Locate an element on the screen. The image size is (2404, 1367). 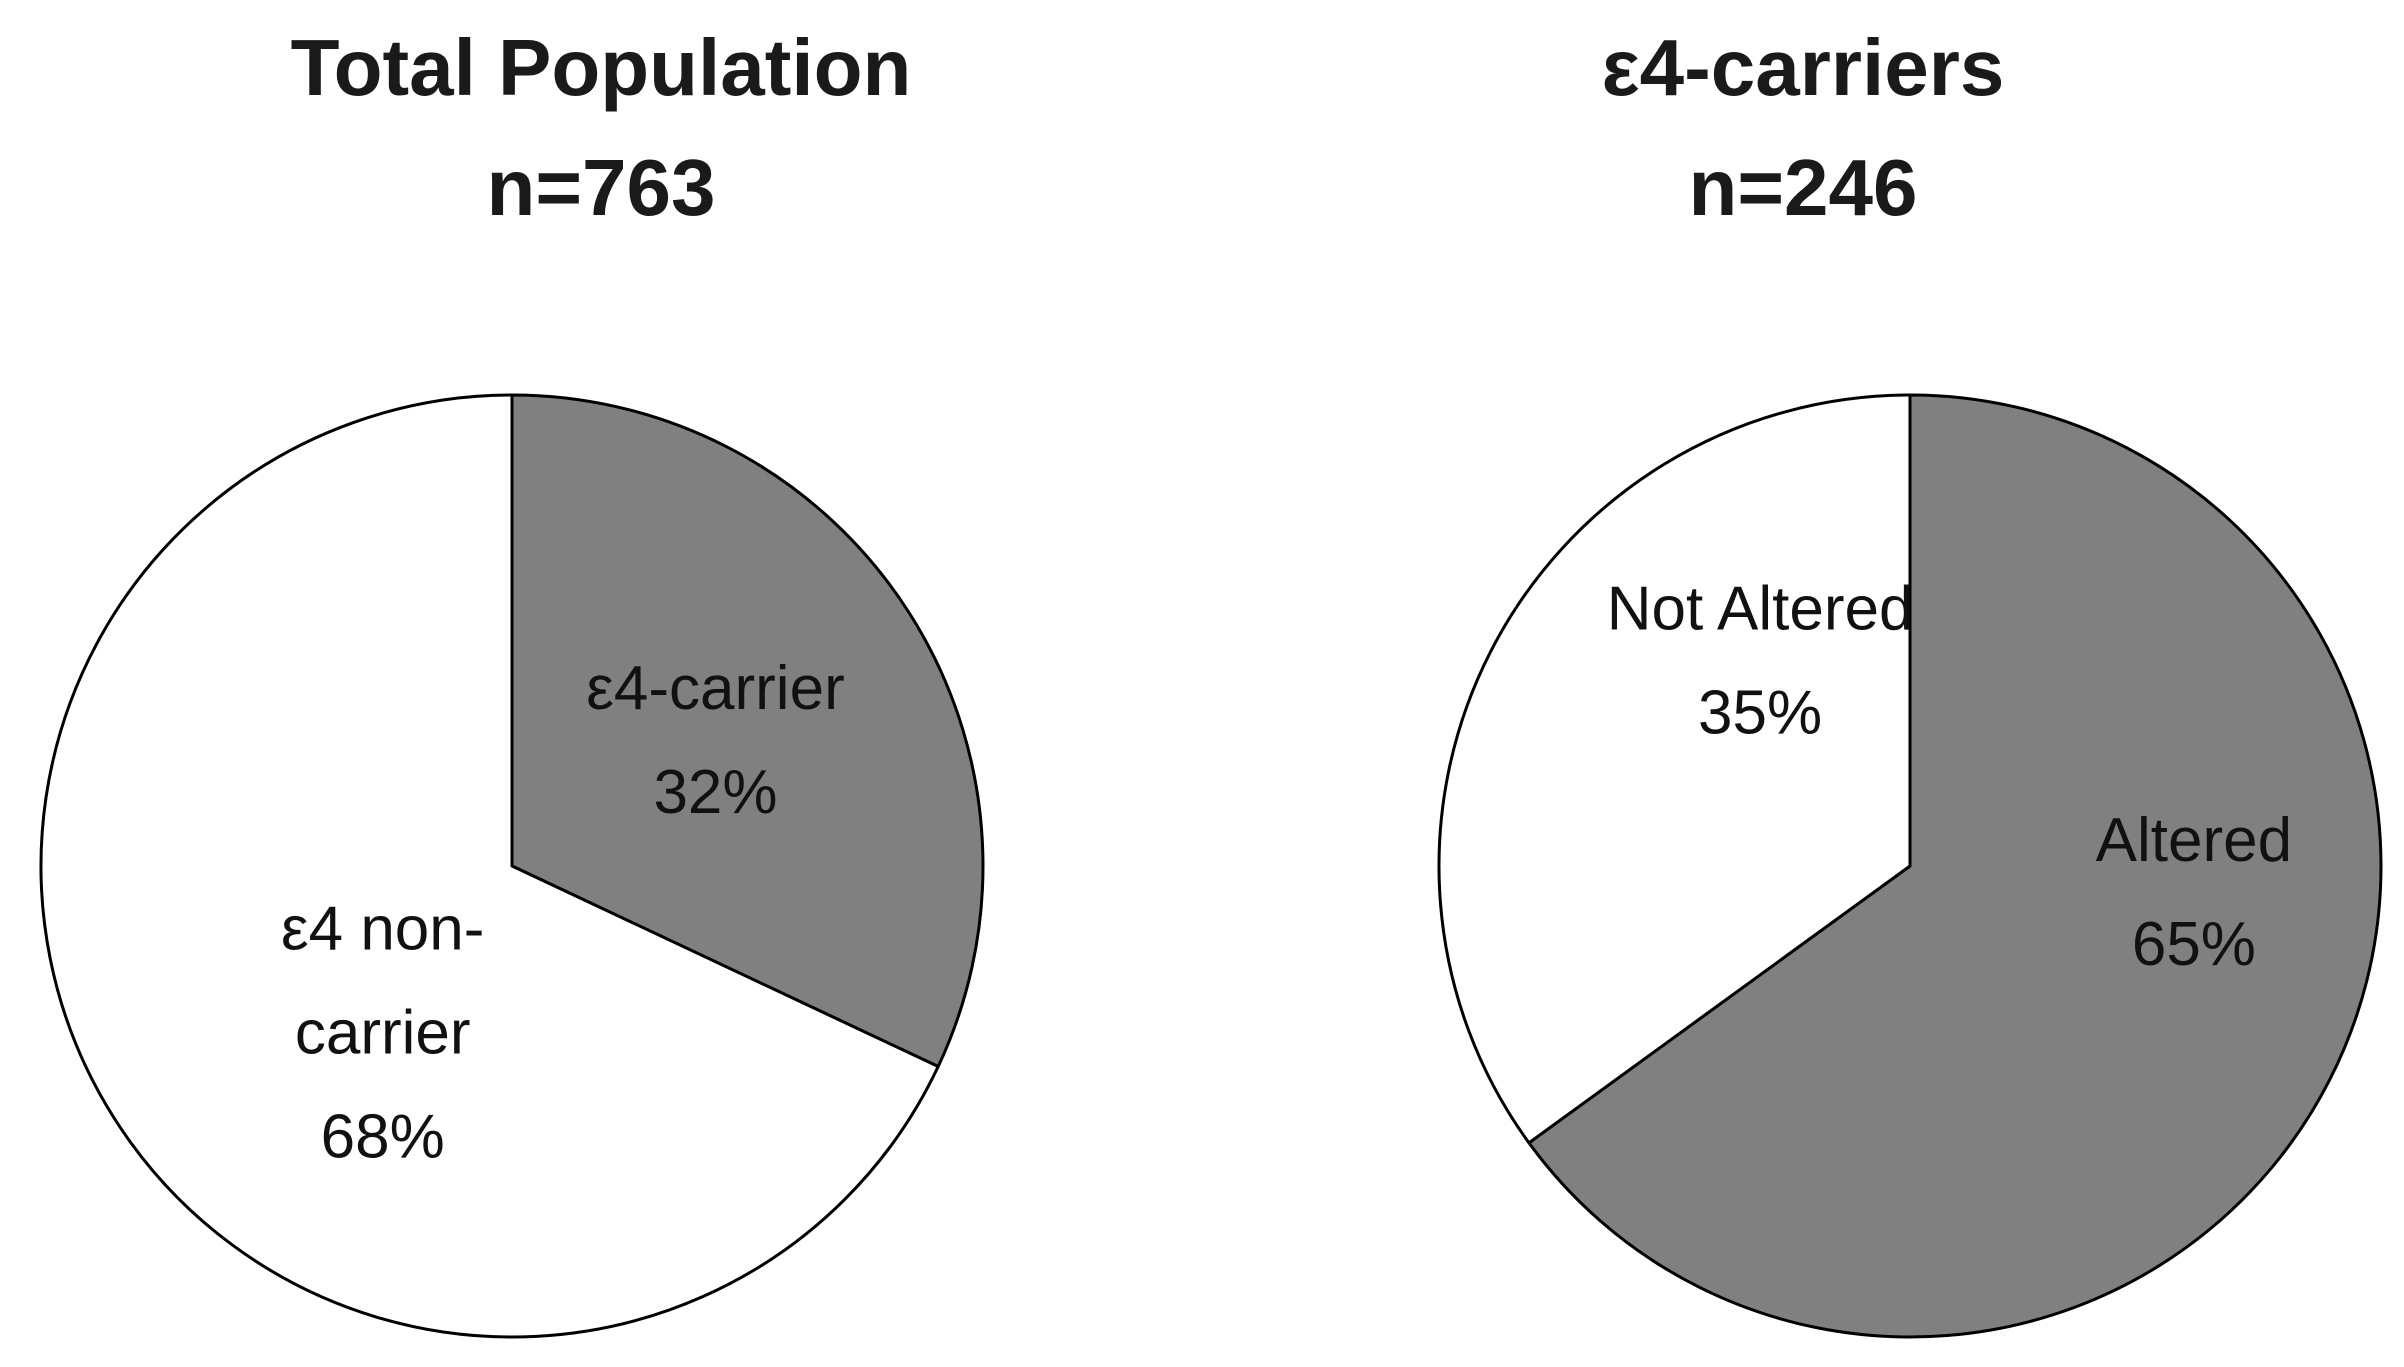
slice-label-name: ε4 non- is located at coordinates (382, 929).